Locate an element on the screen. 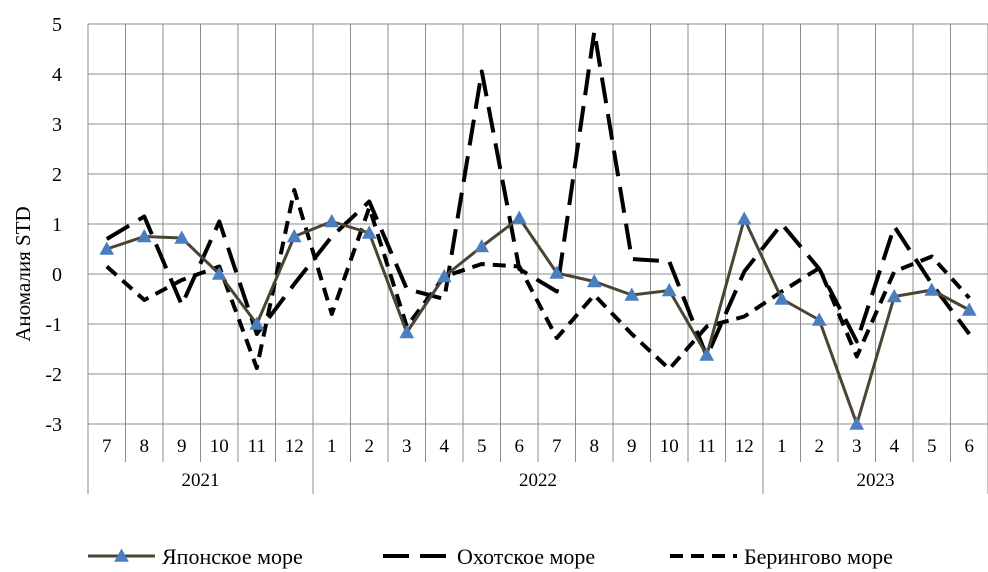  y-tick-label: -3 is located at coordinates (53, 425).